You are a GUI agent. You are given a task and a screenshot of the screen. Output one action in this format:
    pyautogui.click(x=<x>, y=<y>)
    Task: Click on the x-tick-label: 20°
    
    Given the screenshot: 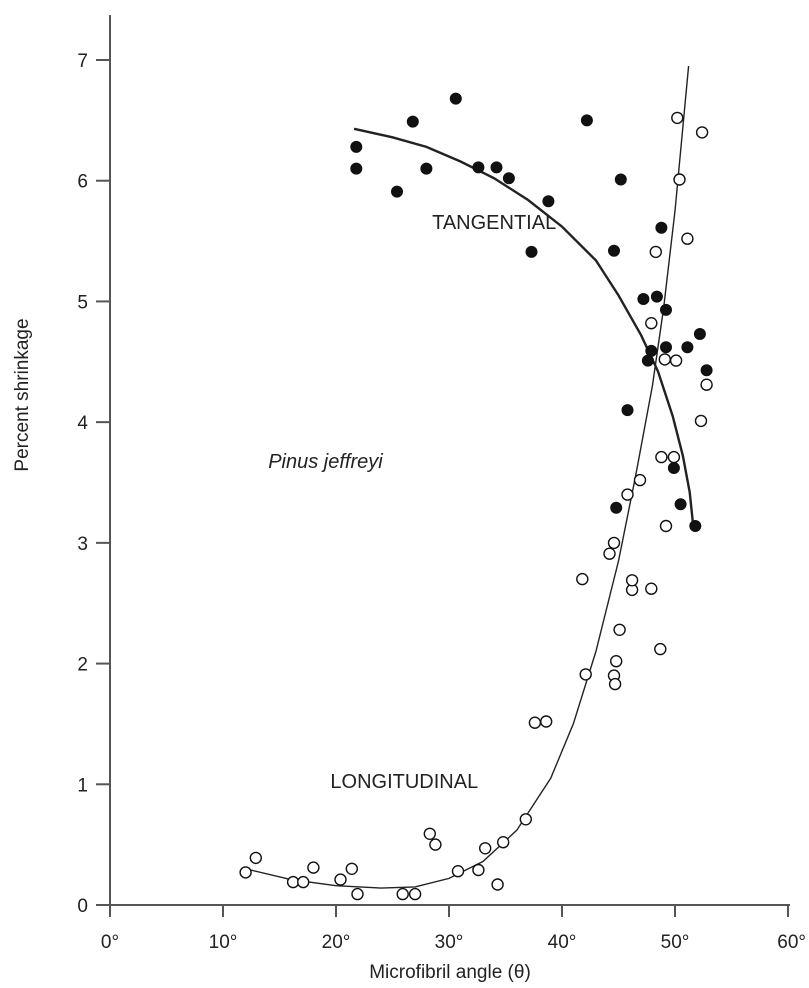 What is the action you would take?
    pyautogui.click(x=336, y=942)
    